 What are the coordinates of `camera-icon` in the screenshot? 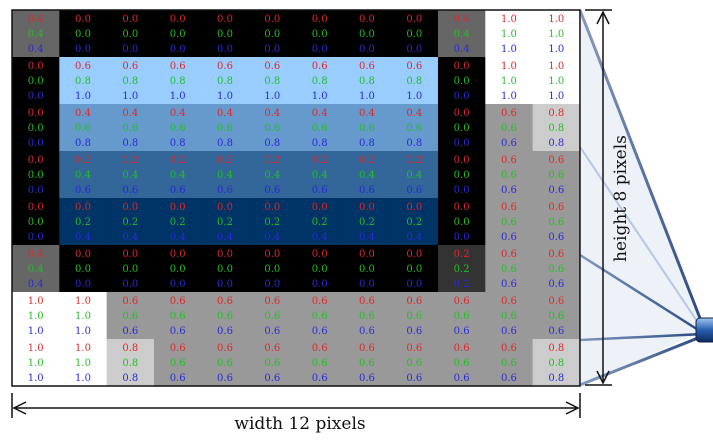 It's located at (704, 330).